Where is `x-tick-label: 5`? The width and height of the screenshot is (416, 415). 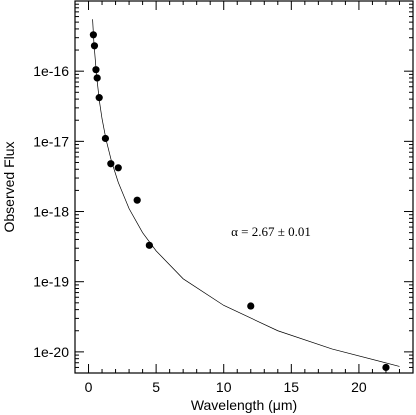 x-tick-label: 5 is located at coordinates (156, 387).